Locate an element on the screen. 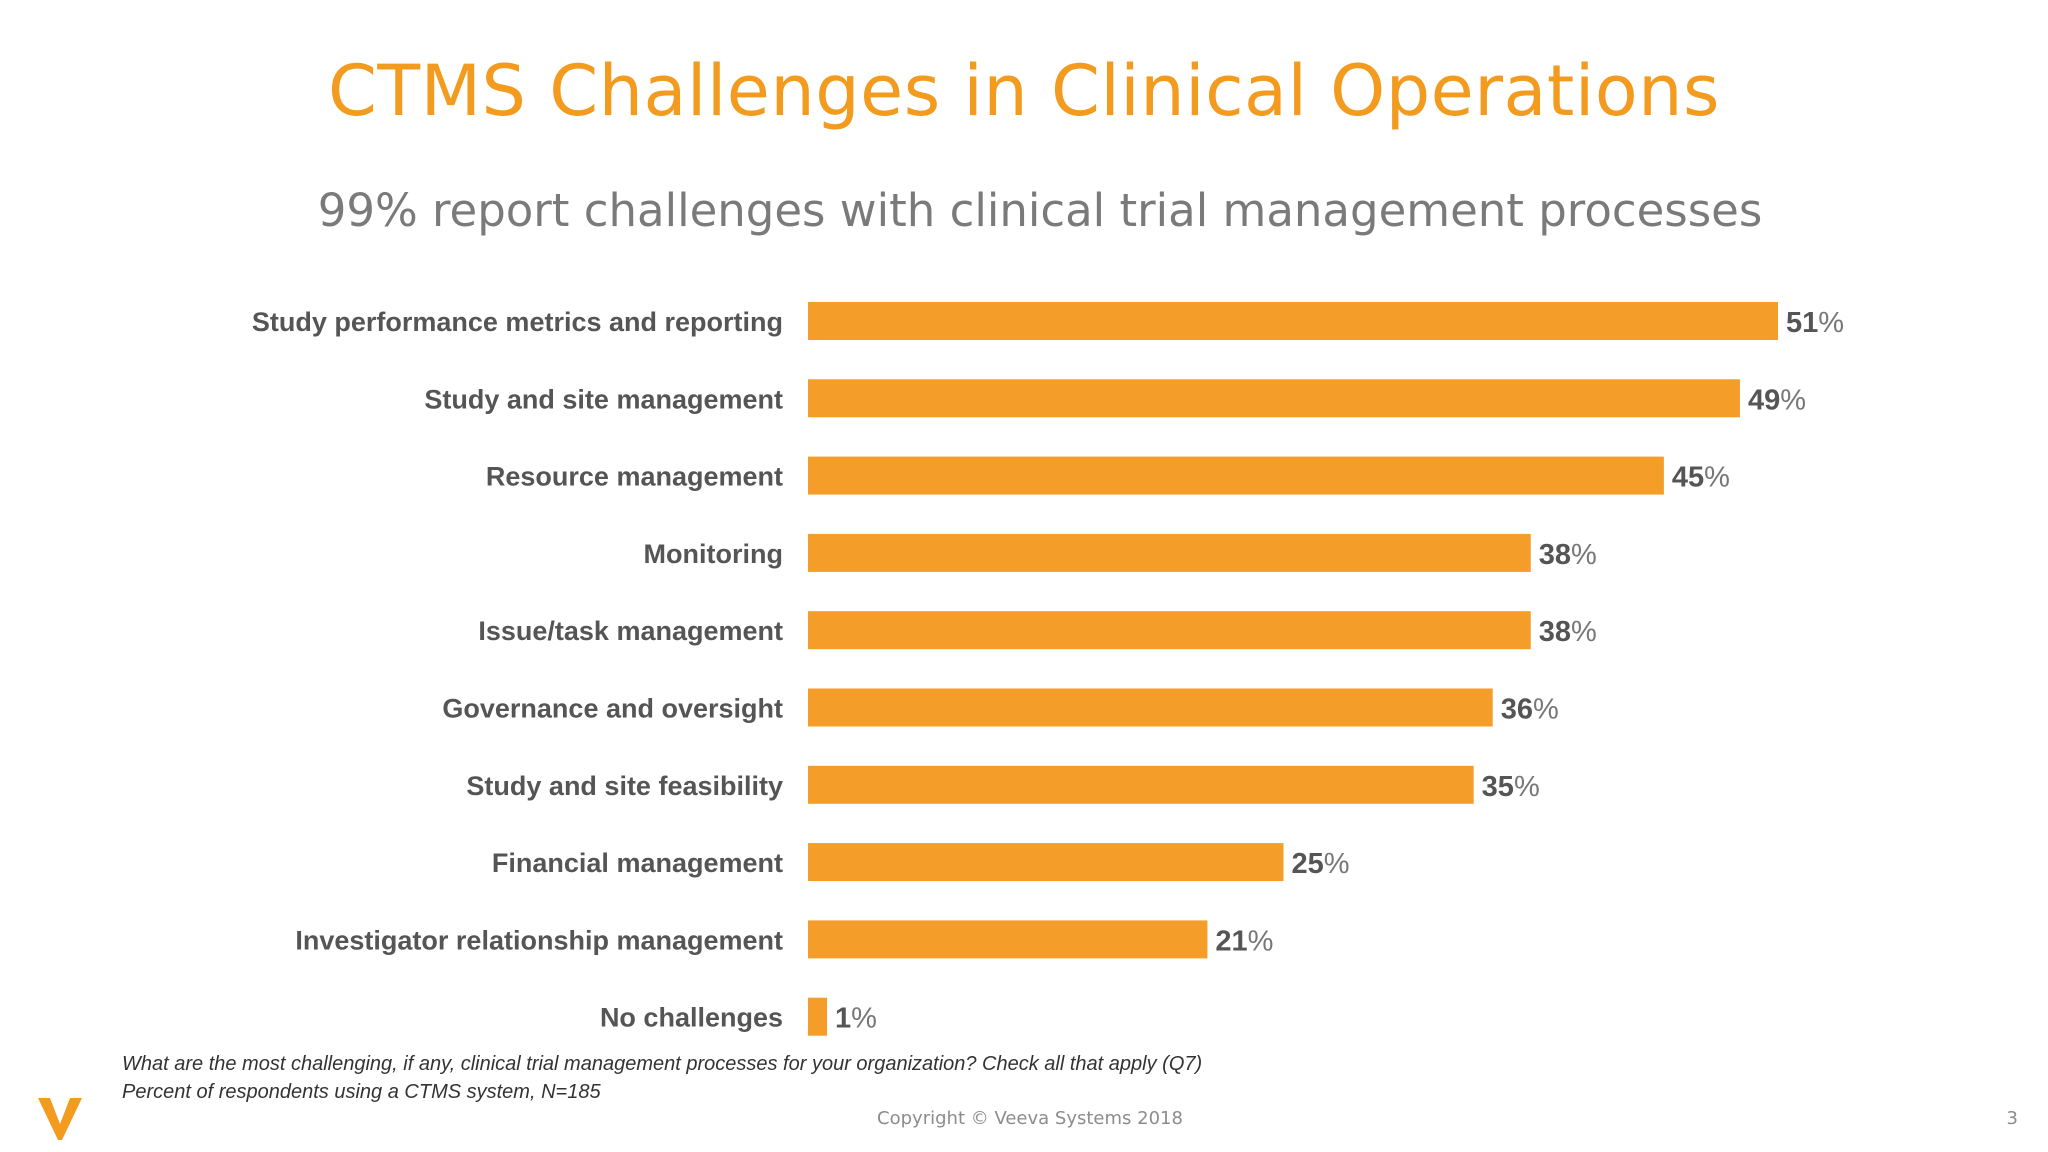  veeva-v-logo-icon is located at coordinates (60, 1119).